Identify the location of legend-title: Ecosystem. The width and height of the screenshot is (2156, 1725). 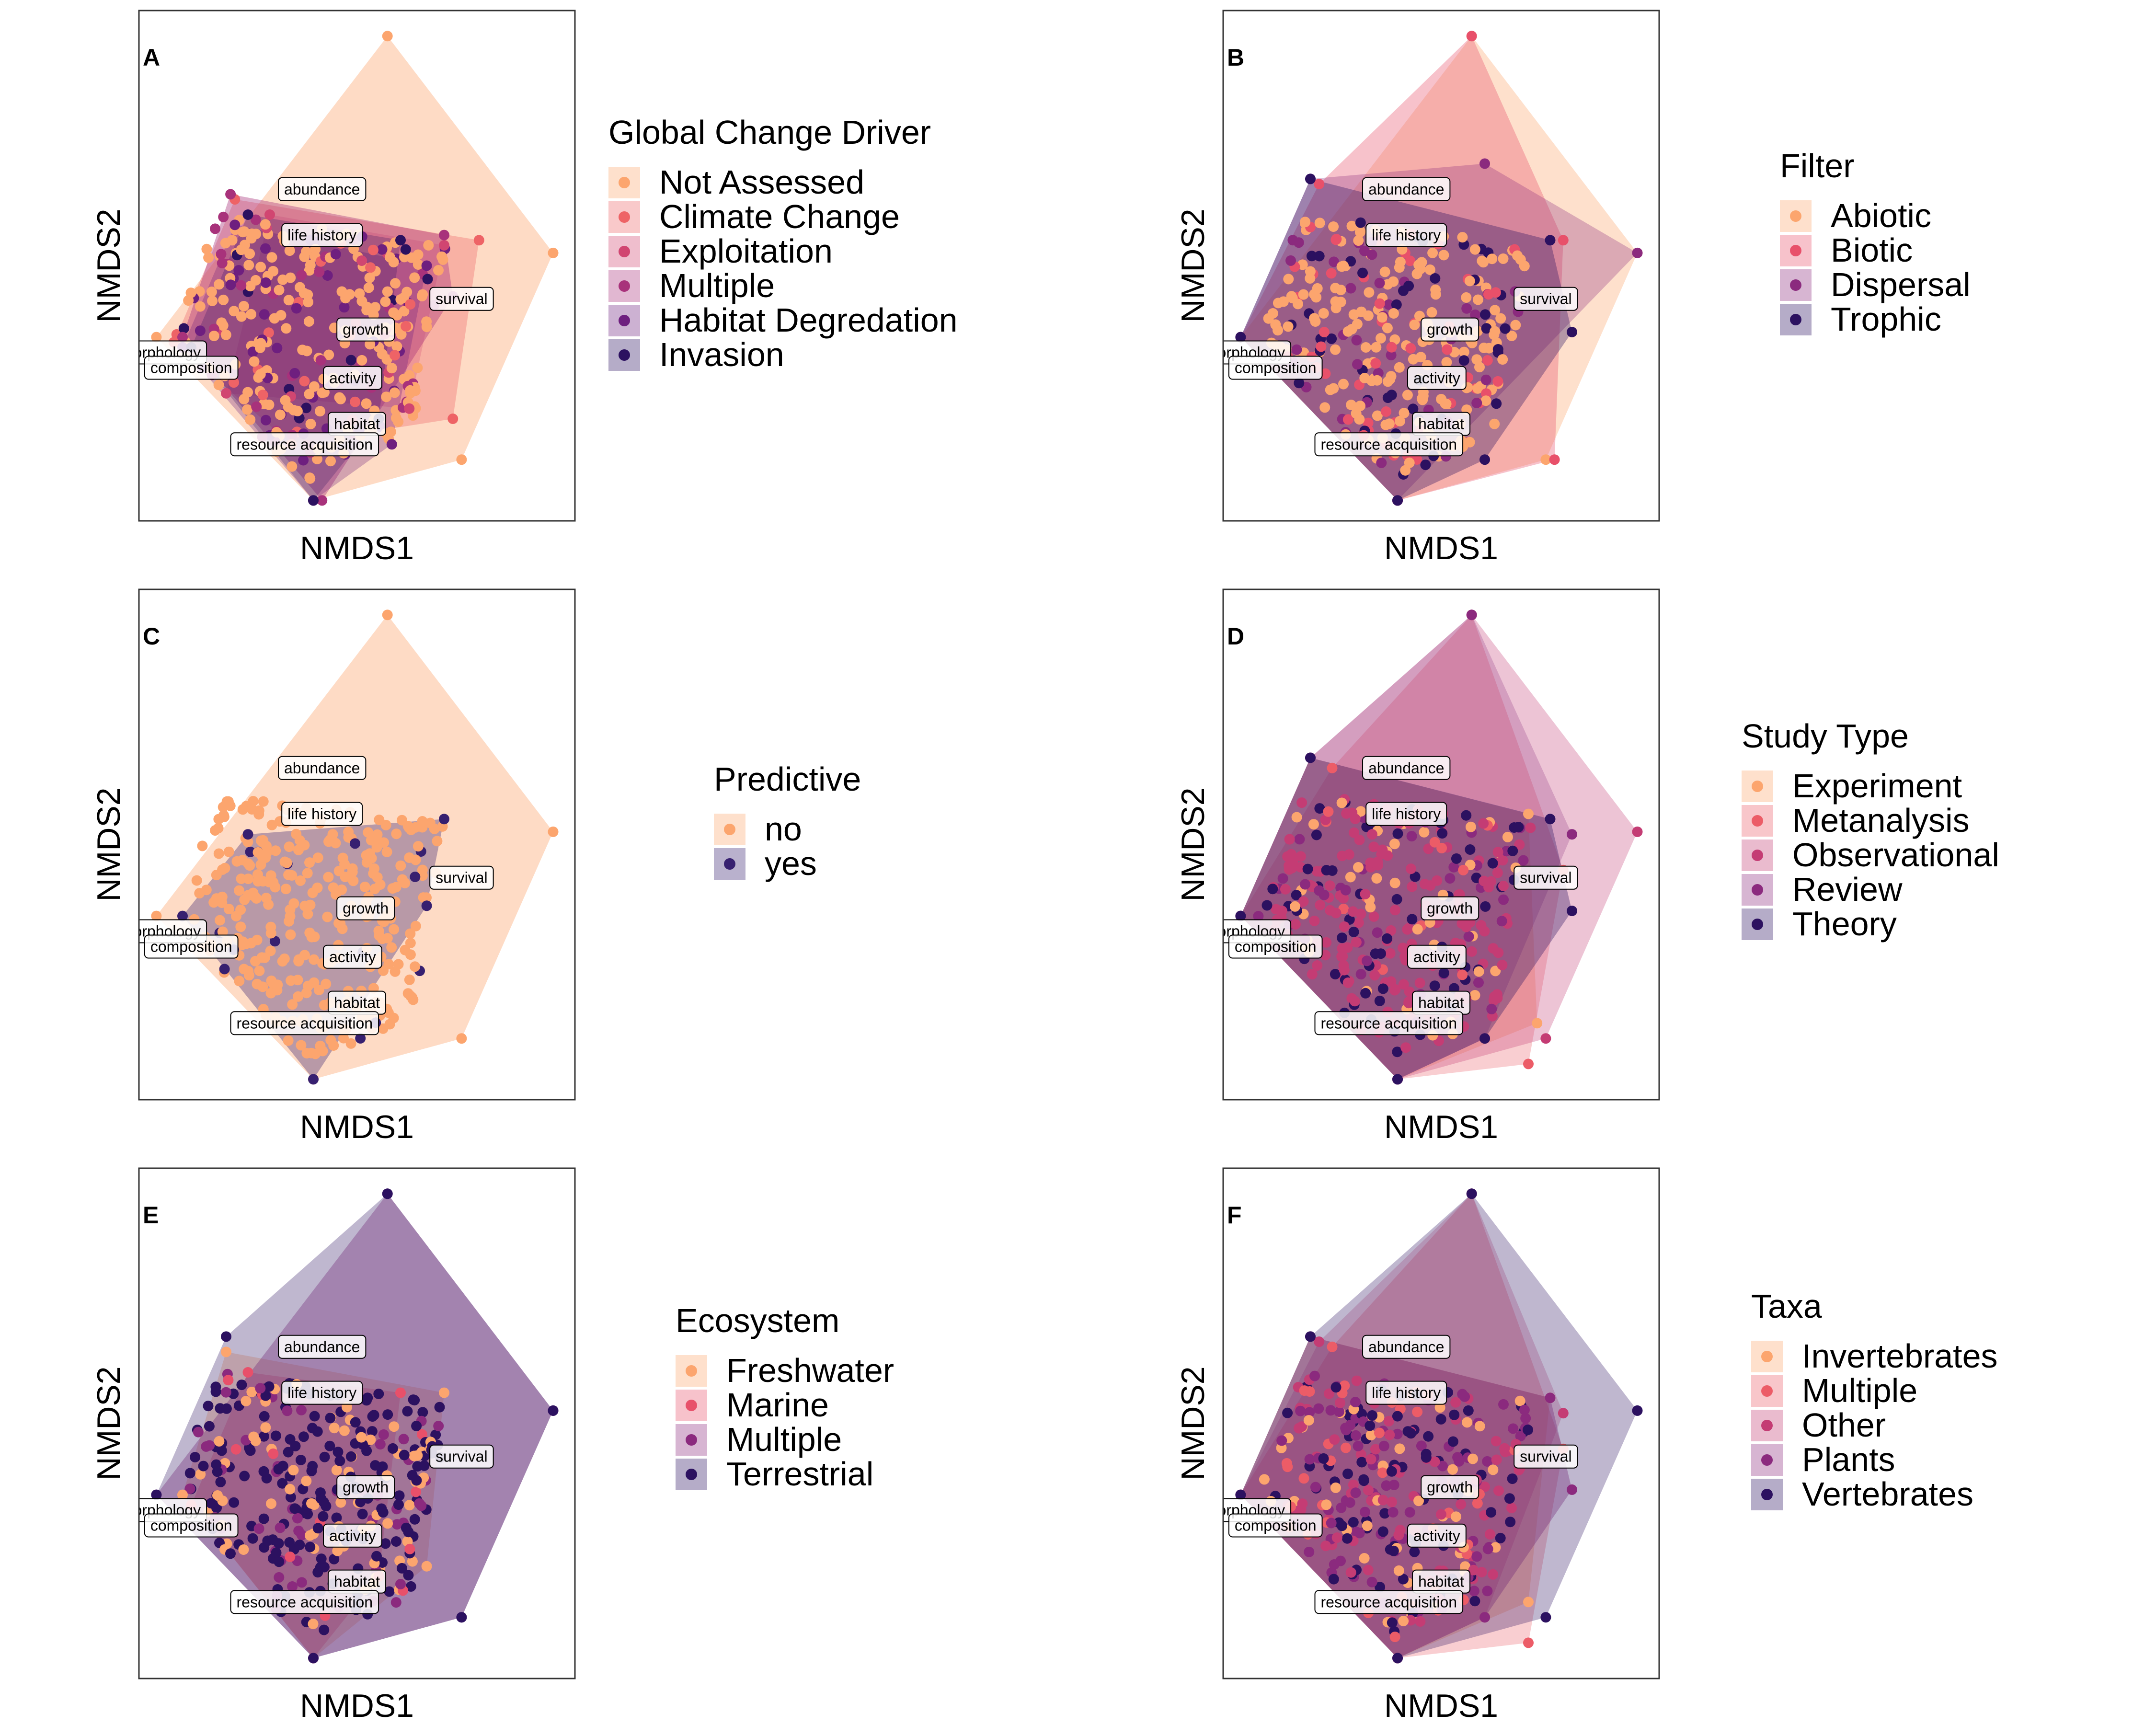
(757, 1320).